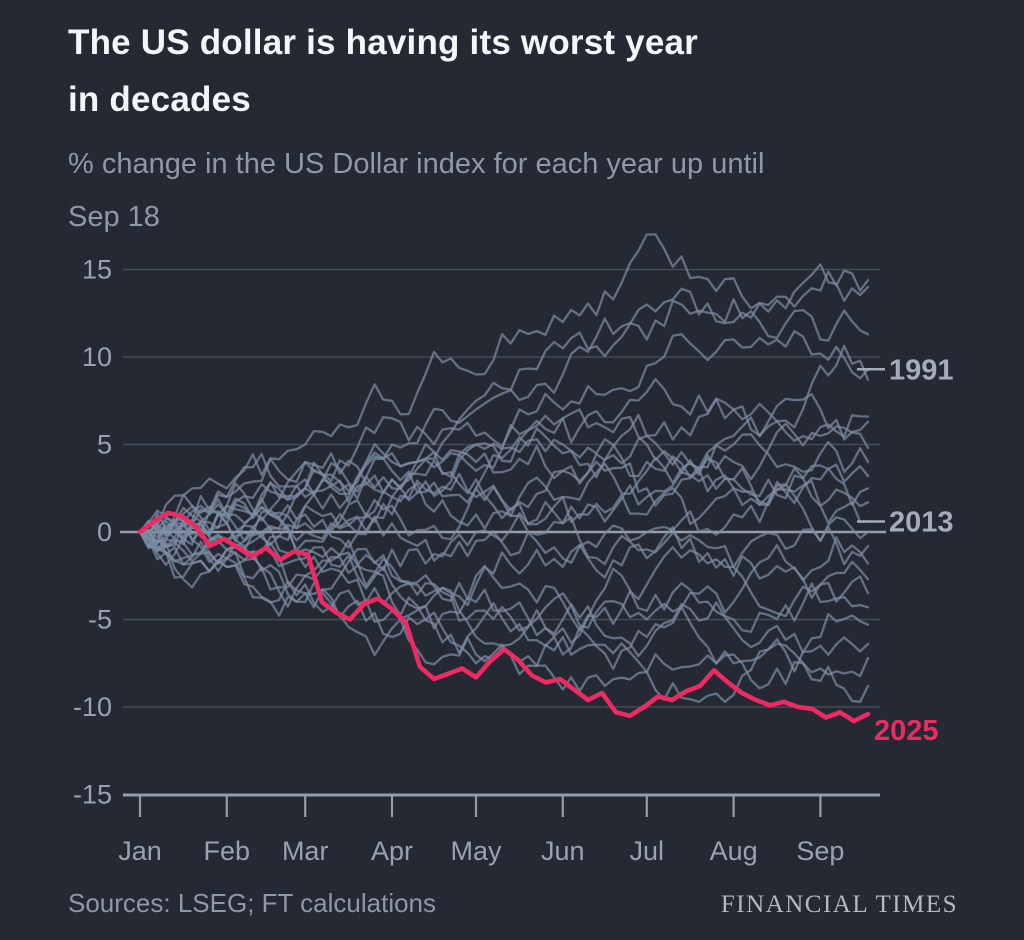  I want to click on y-tick-label: 10, so click(97, 357).